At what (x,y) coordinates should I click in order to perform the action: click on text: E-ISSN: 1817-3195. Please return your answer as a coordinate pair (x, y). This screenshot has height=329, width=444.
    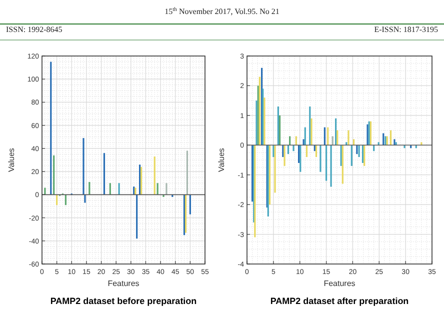
    Looking at the image, I should click on (406, 29).